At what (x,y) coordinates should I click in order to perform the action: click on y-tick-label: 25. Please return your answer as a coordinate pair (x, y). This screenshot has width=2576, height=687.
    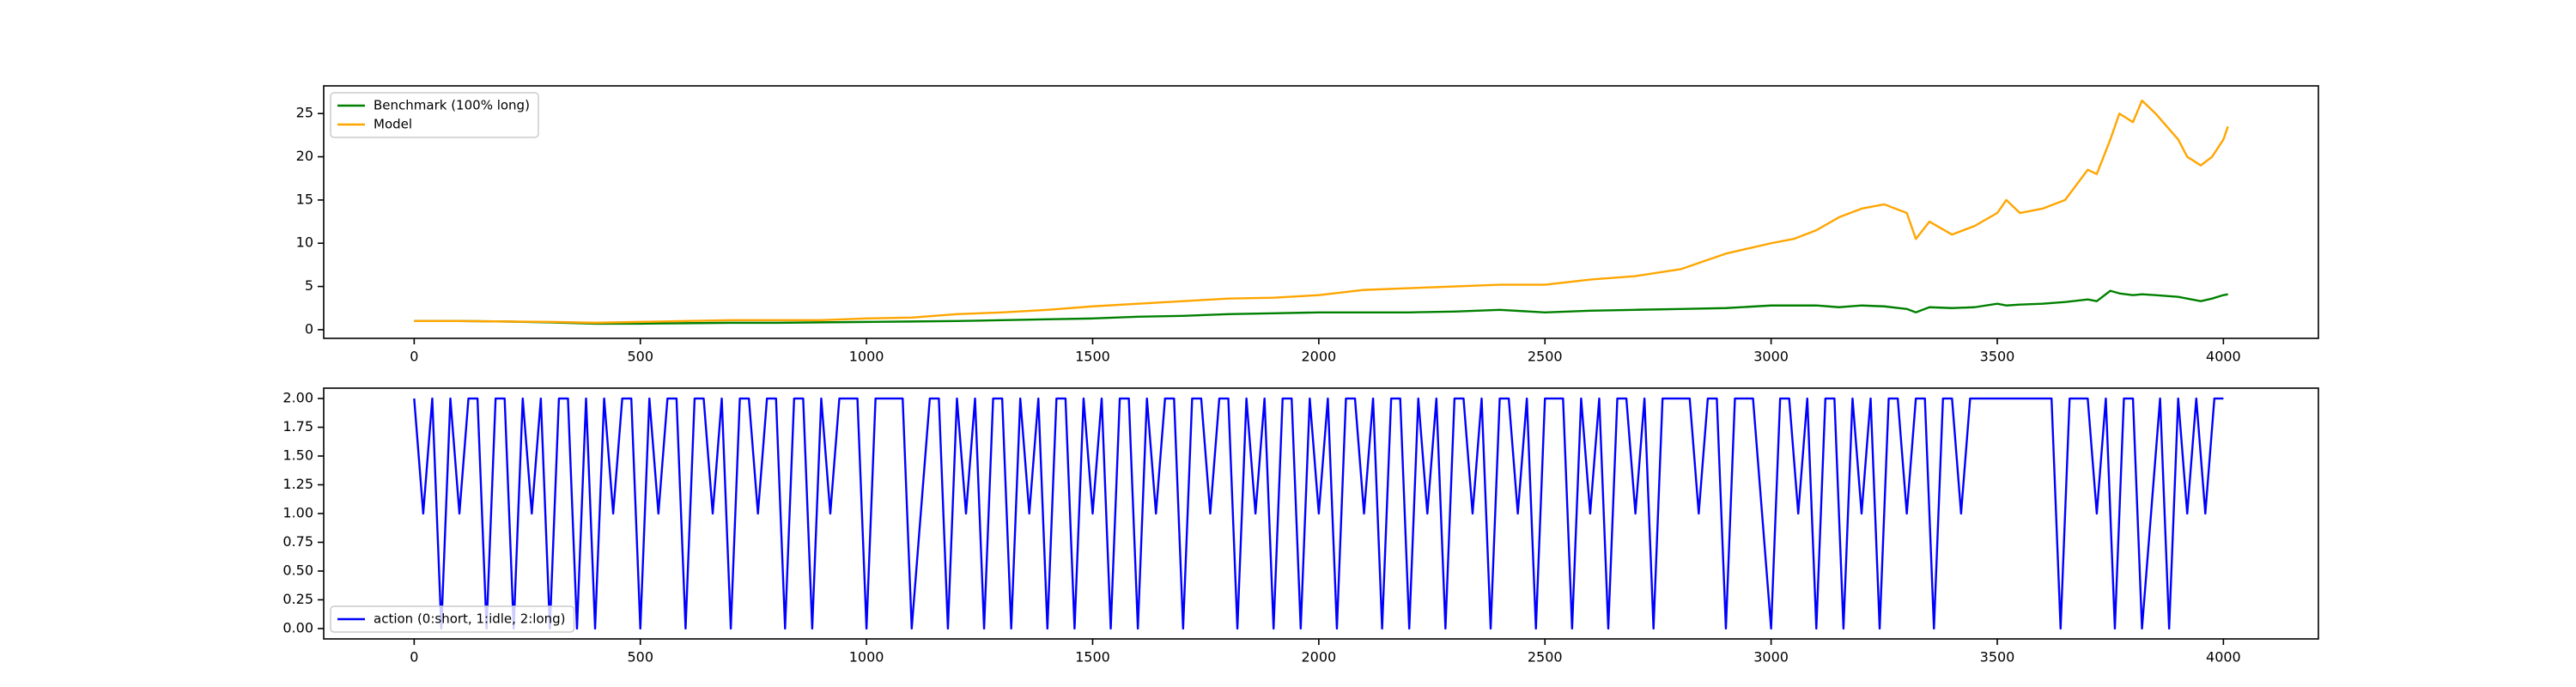
    Looking at the image, I should click on (304, 113).